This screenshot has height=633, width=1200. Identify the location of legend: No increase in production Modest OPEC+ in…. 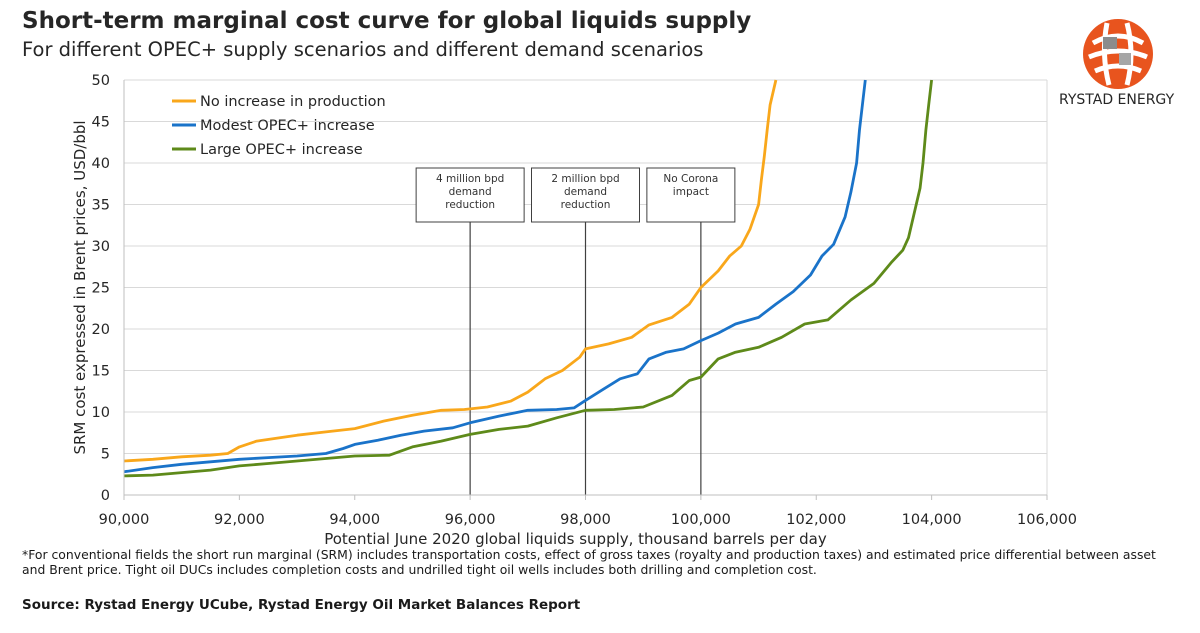
(279, 126).